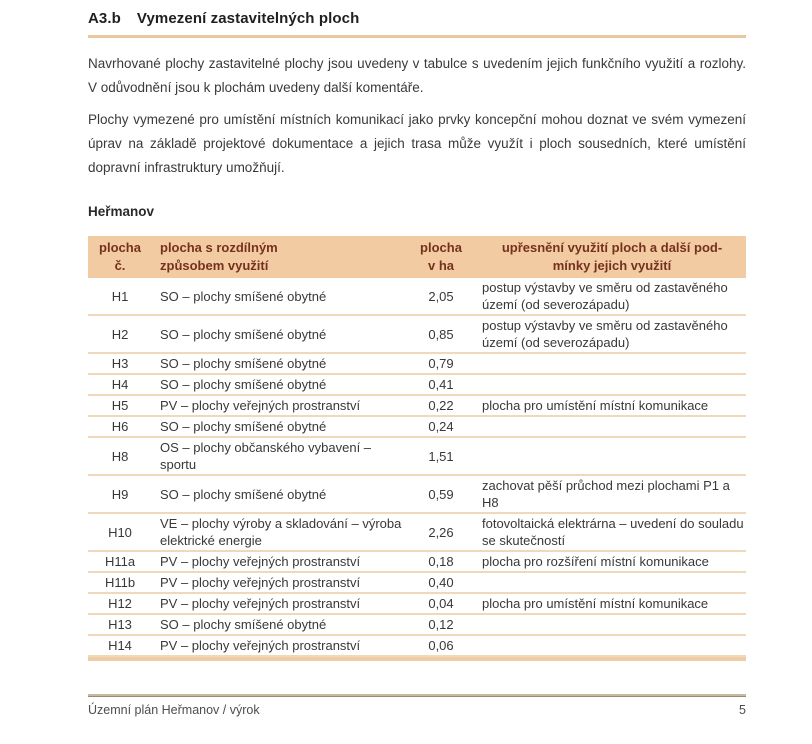  Describe the element at coordinates (278, 257) in the screenshot. I see `col-header-use: plocha s rozdílným způsobem využití` at that location.